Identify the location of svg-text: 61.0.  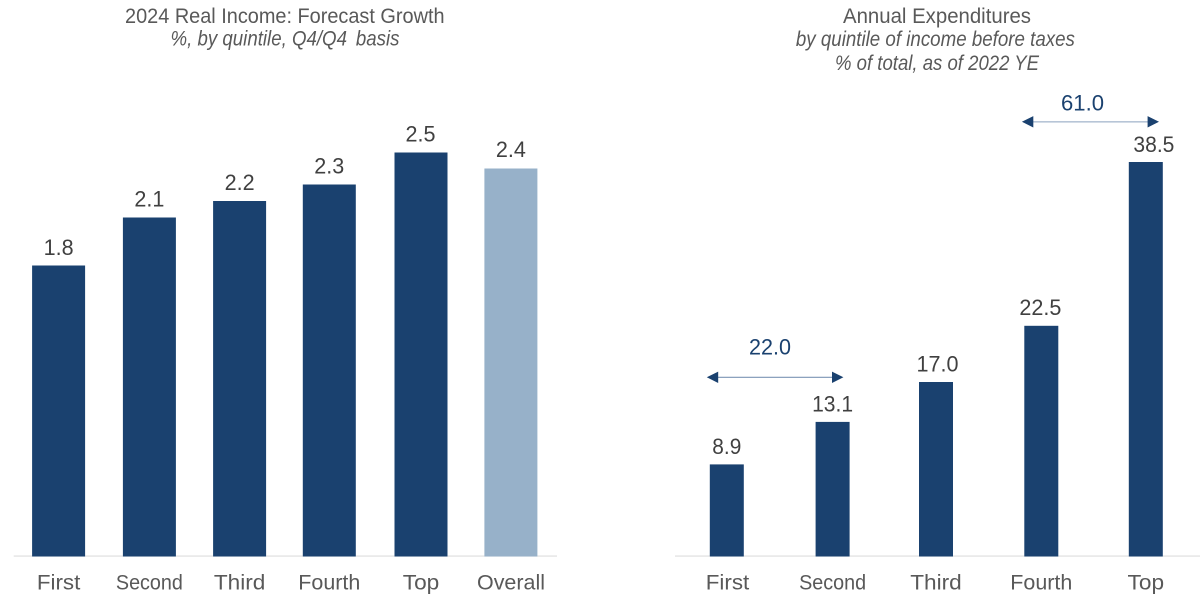
(1082, 102).